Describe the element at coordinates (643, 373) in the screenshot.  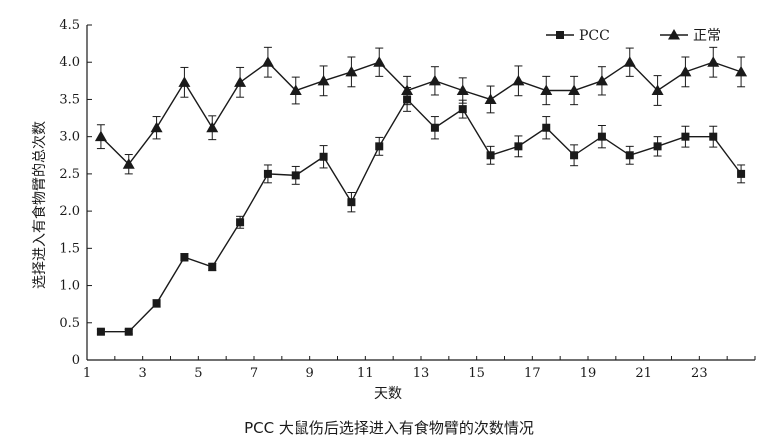
I see `x-tick-label: 21` at that location.